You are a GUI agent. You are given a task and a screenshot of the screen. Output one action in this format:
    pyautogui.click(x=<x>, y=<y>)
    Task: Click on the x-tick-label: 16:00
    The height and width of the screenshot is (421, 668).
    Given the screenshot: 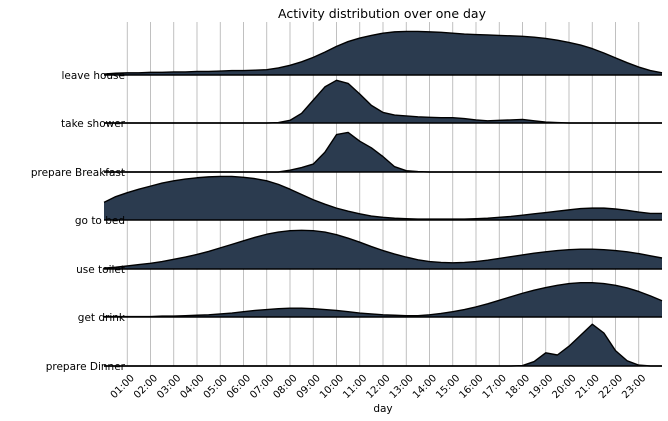 What is the action you would take?
    pyautogui.click(x=471, y=387)
    